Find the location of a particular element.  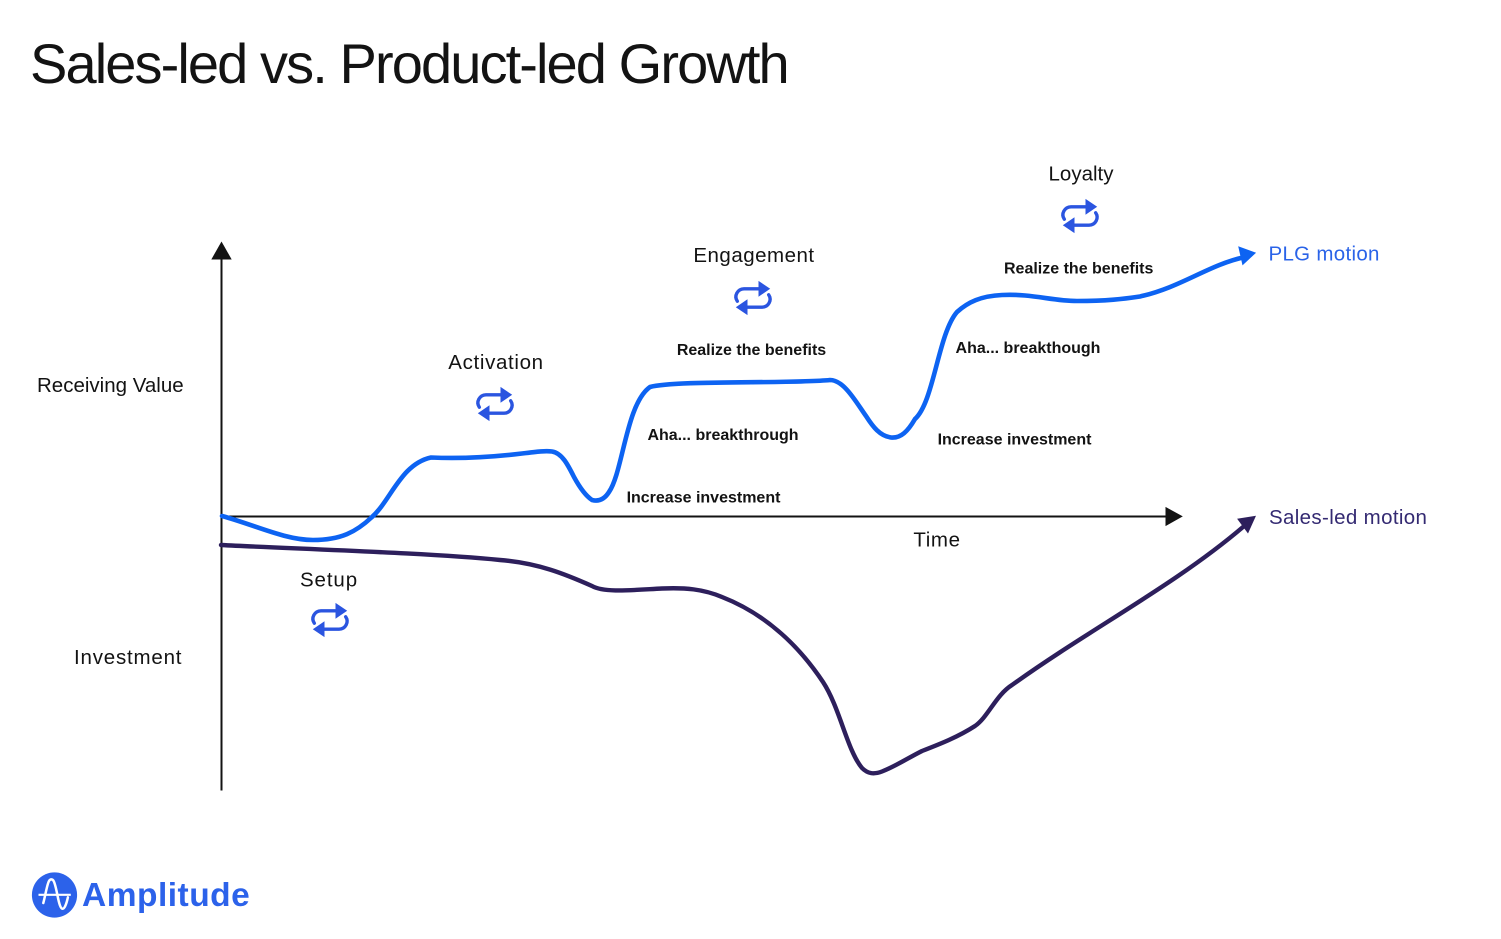

svg-text: Investment is located at coordinates (128, 657).